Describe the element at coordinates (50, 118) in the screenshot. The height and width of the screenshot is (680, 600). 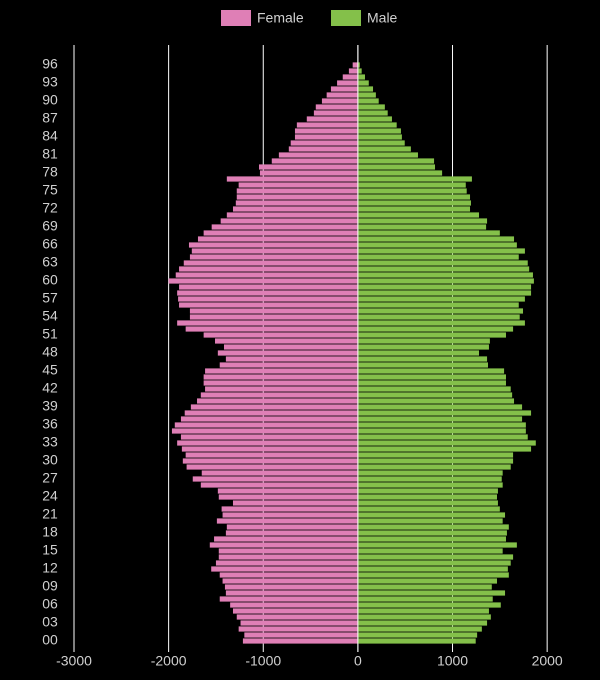
I see `y-tick-label: 87` at that location.